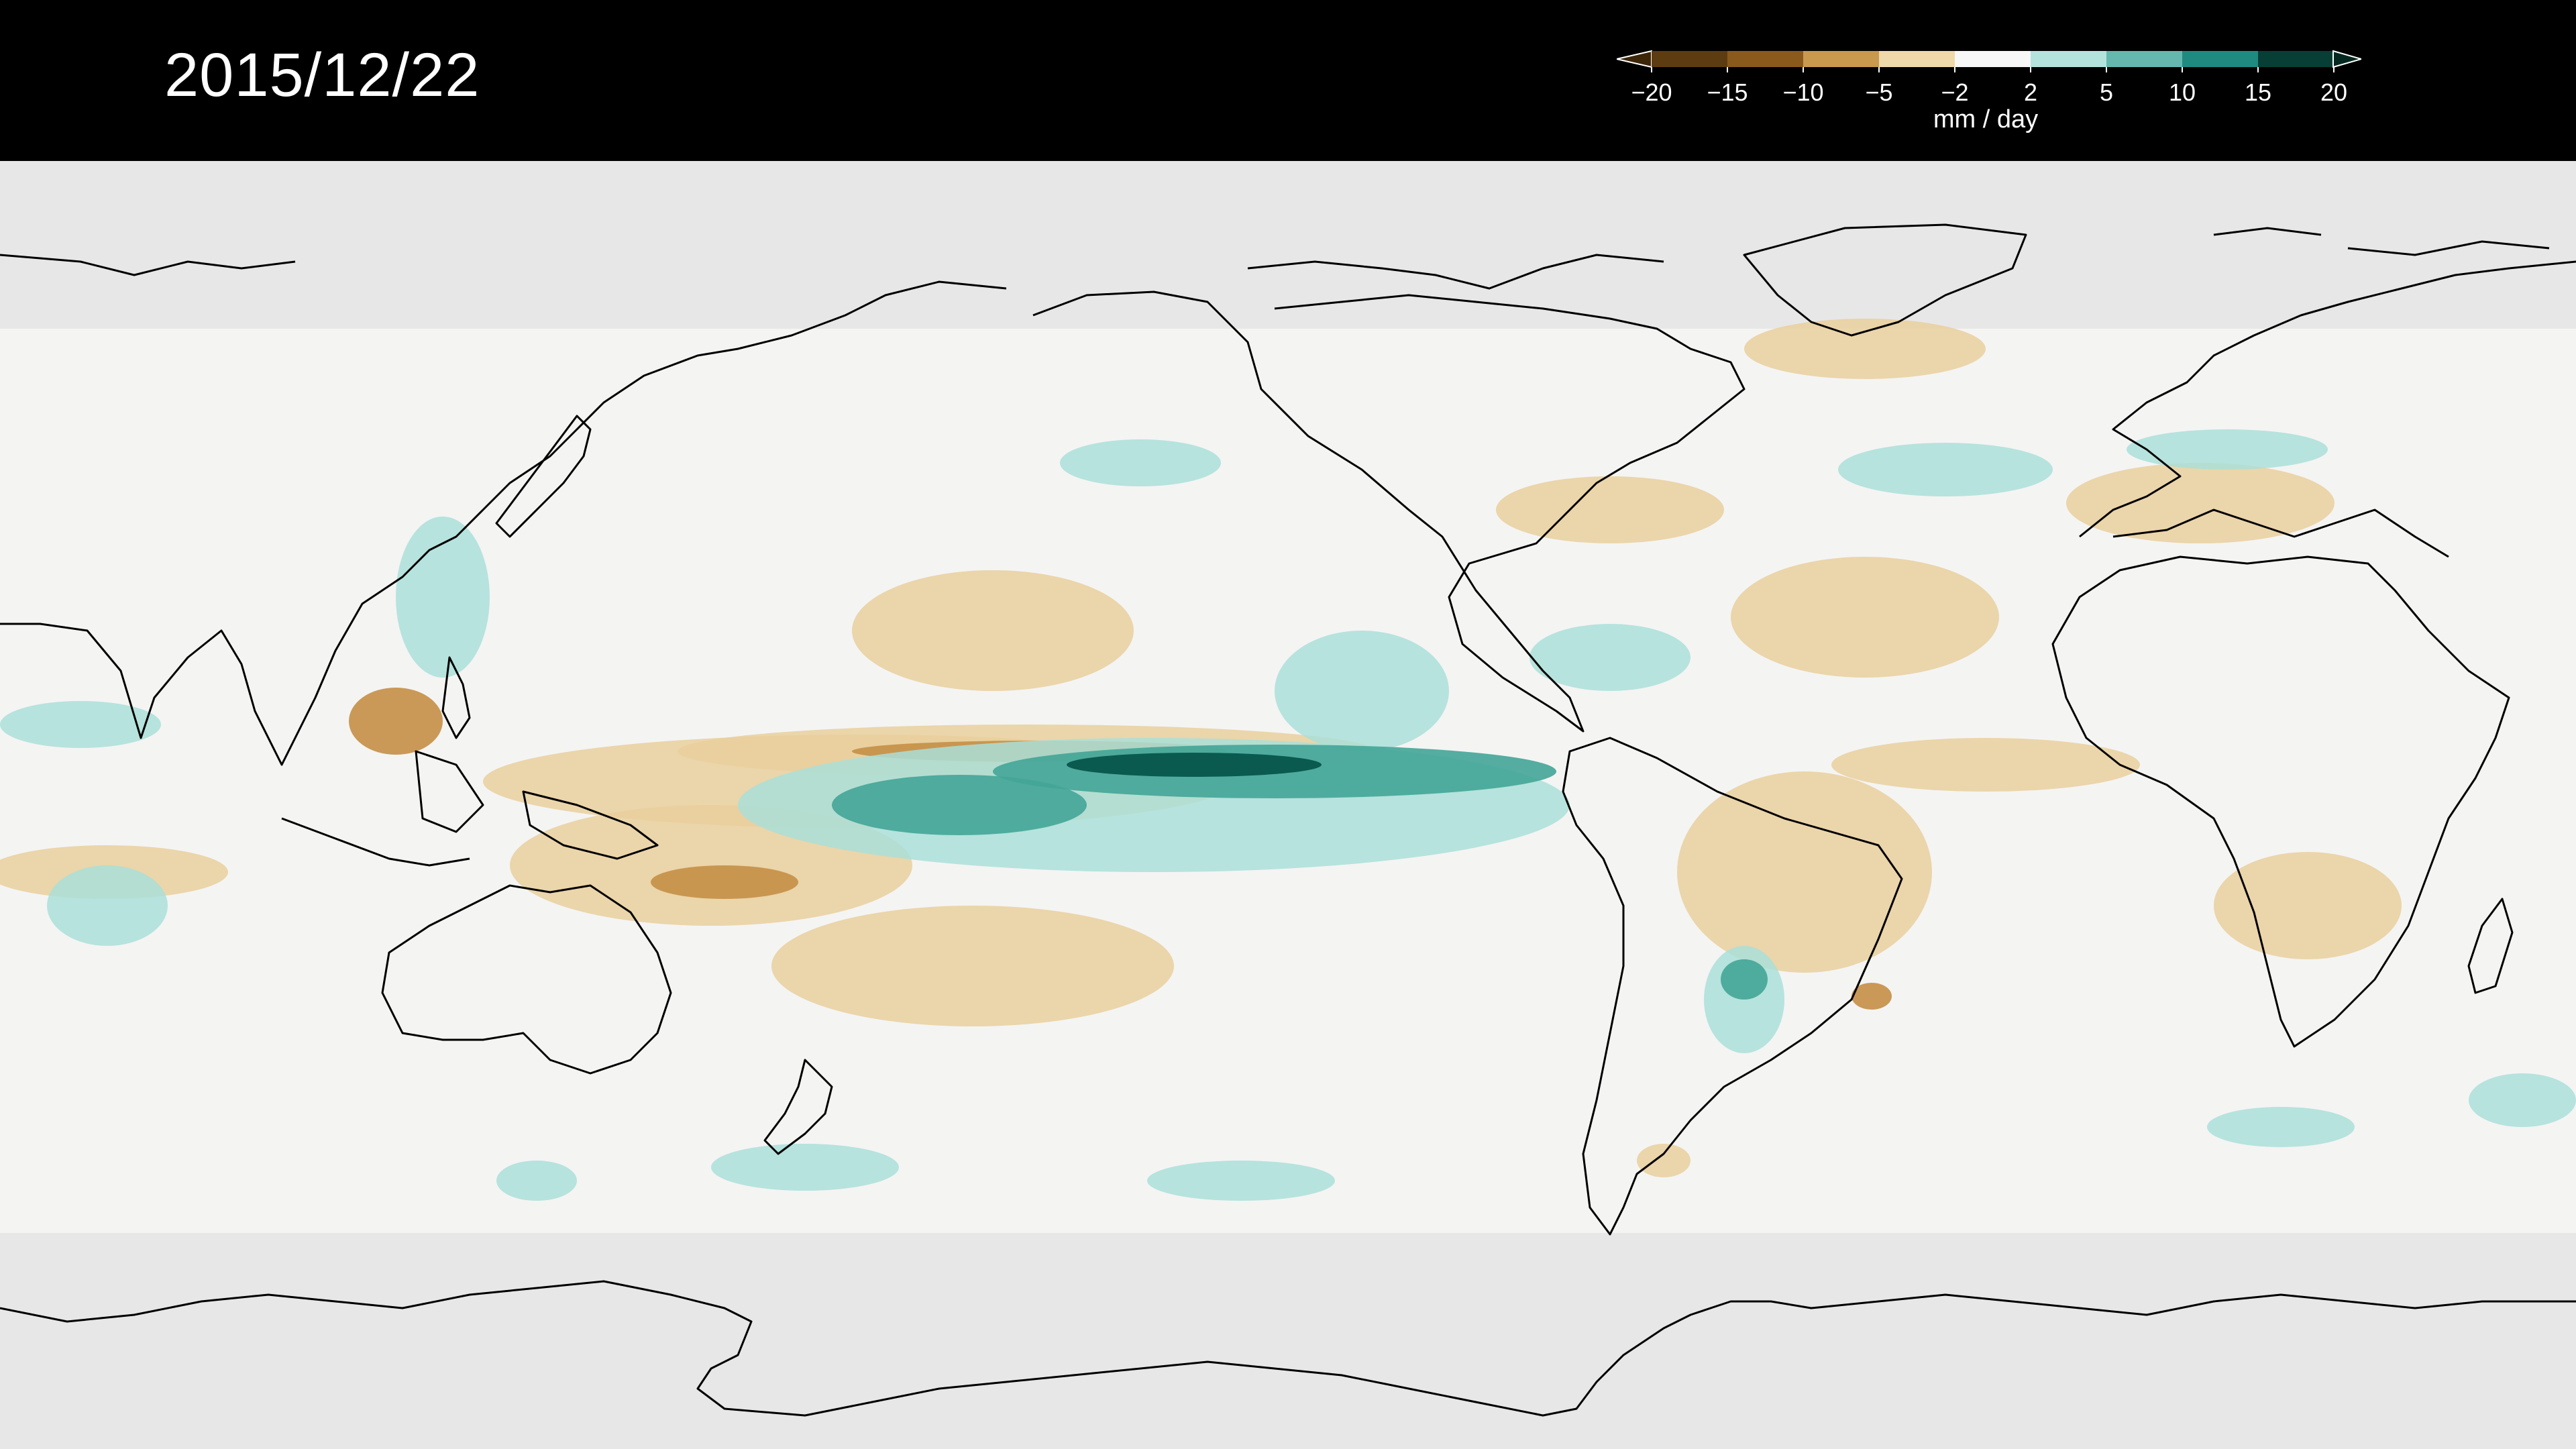 This screenshot has height=1449, width=2576. I want to click on coastline-arctic-islands, so click(1275, 258).